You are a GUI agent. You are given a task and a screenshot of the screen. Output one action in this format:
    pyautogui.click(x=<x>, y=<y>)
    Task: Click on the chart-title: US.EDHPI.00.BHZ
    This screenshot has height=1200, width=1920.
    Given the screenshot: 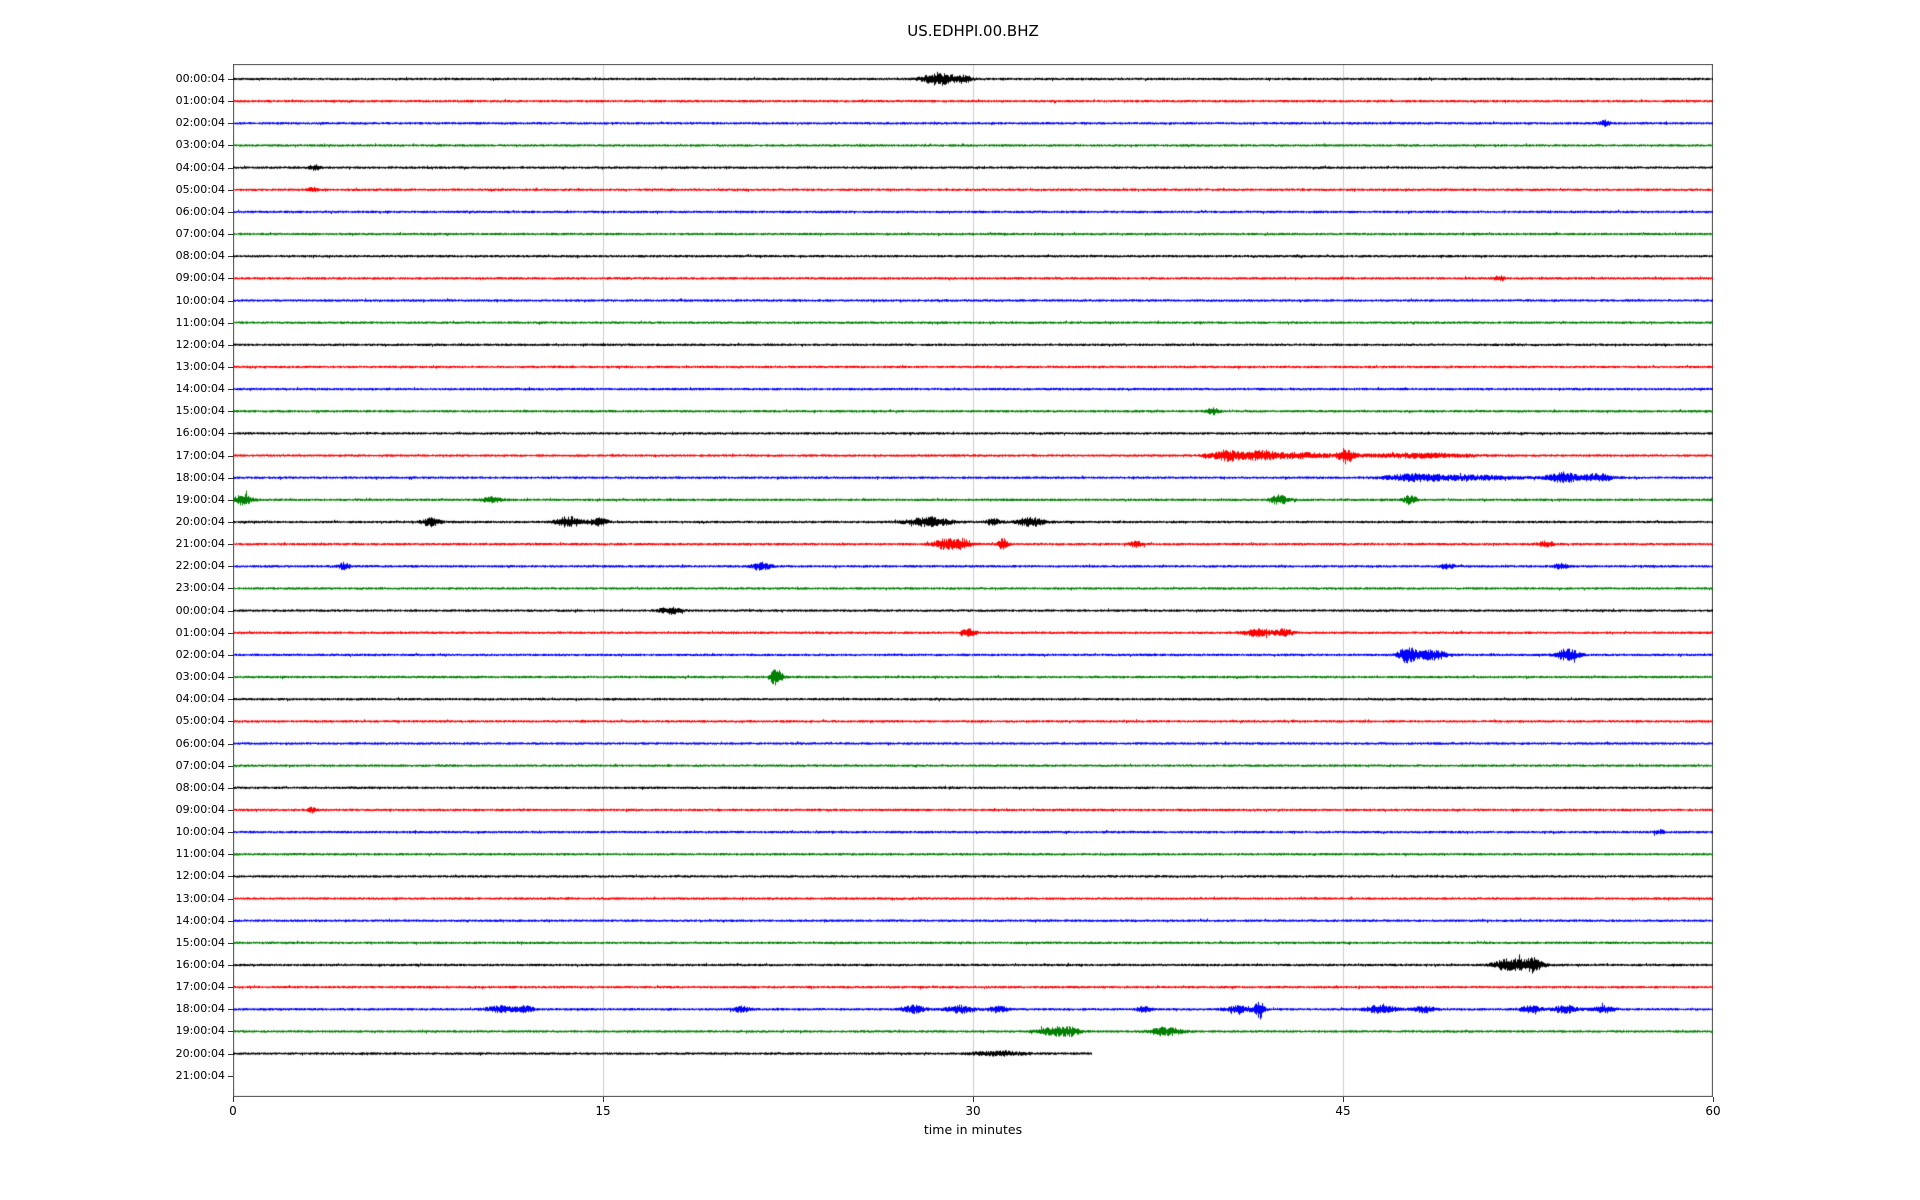 What is the action you would take?
    pyautogui.click(x=973, y=31)
    